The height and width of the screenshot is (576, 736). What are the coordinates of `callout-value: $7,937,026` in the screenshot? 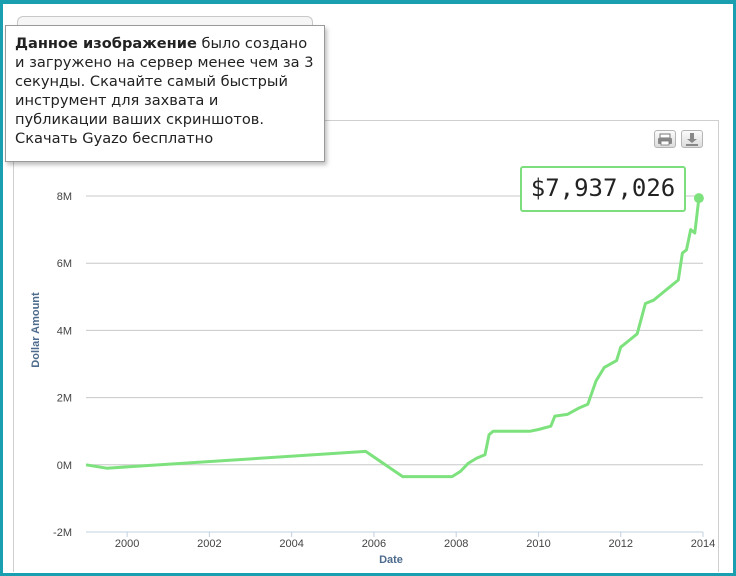 It's located at (603, 188).